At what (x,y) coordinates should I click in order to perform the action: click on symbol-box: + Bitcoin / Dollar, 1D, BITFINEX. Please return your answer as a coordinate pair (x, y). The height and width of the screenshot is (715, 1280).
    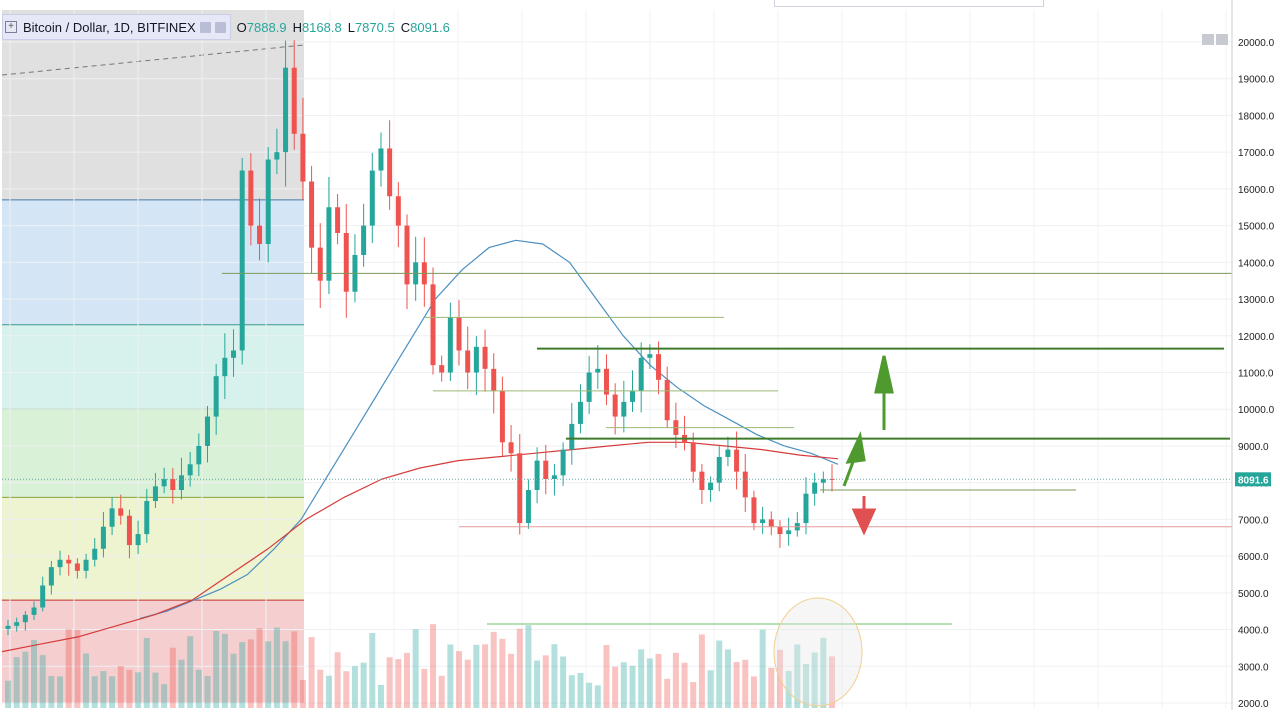
    Looking at the image, I should click on (116, 27).